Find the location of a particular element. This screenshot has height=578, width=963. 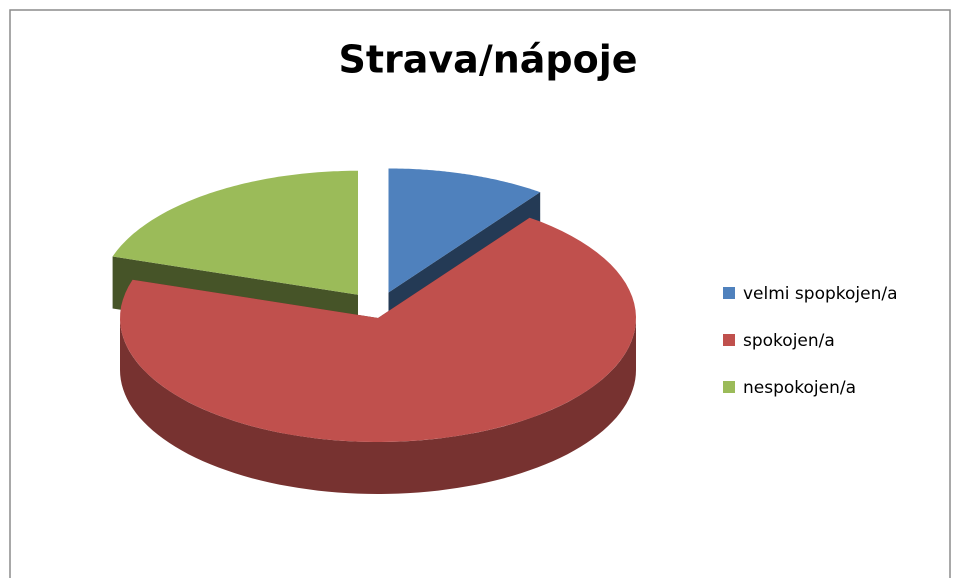

chart-title: Strava/nápoje is located at coordinates (487, 60).